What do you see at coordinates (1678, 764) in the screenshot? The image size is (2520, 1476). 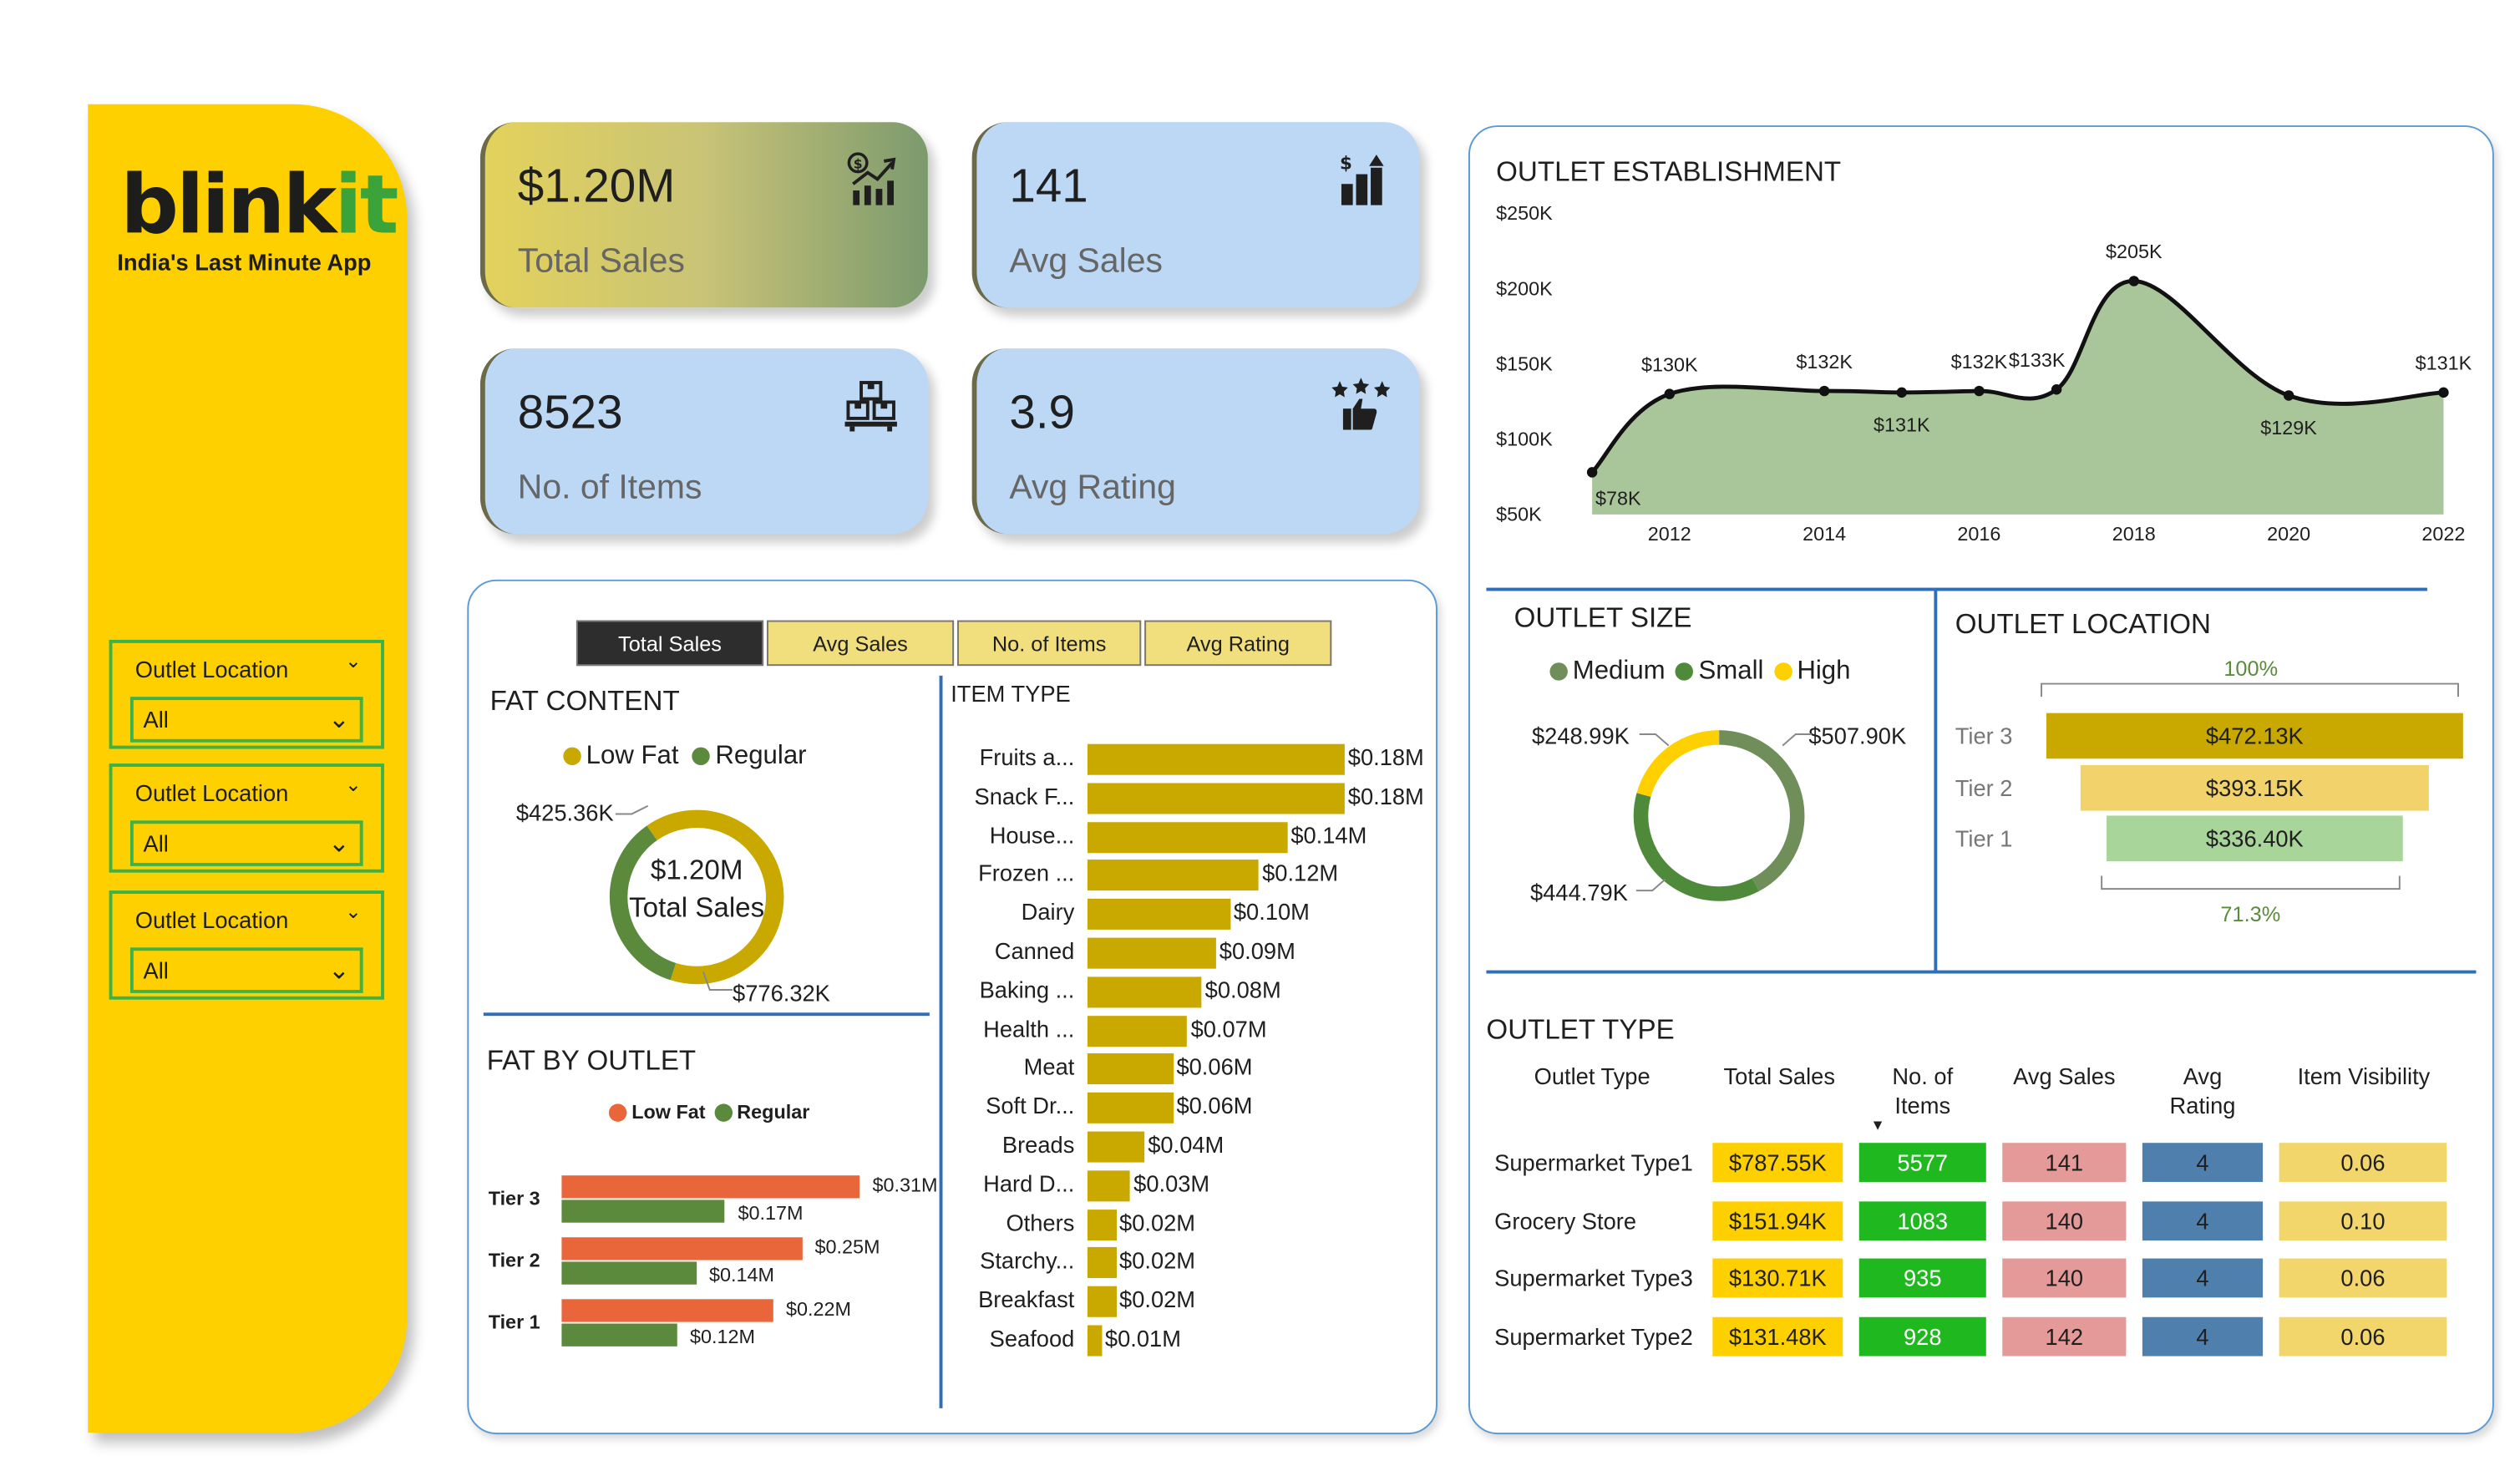 I see `donut-slice-high` at bounding box center [1678, 764].